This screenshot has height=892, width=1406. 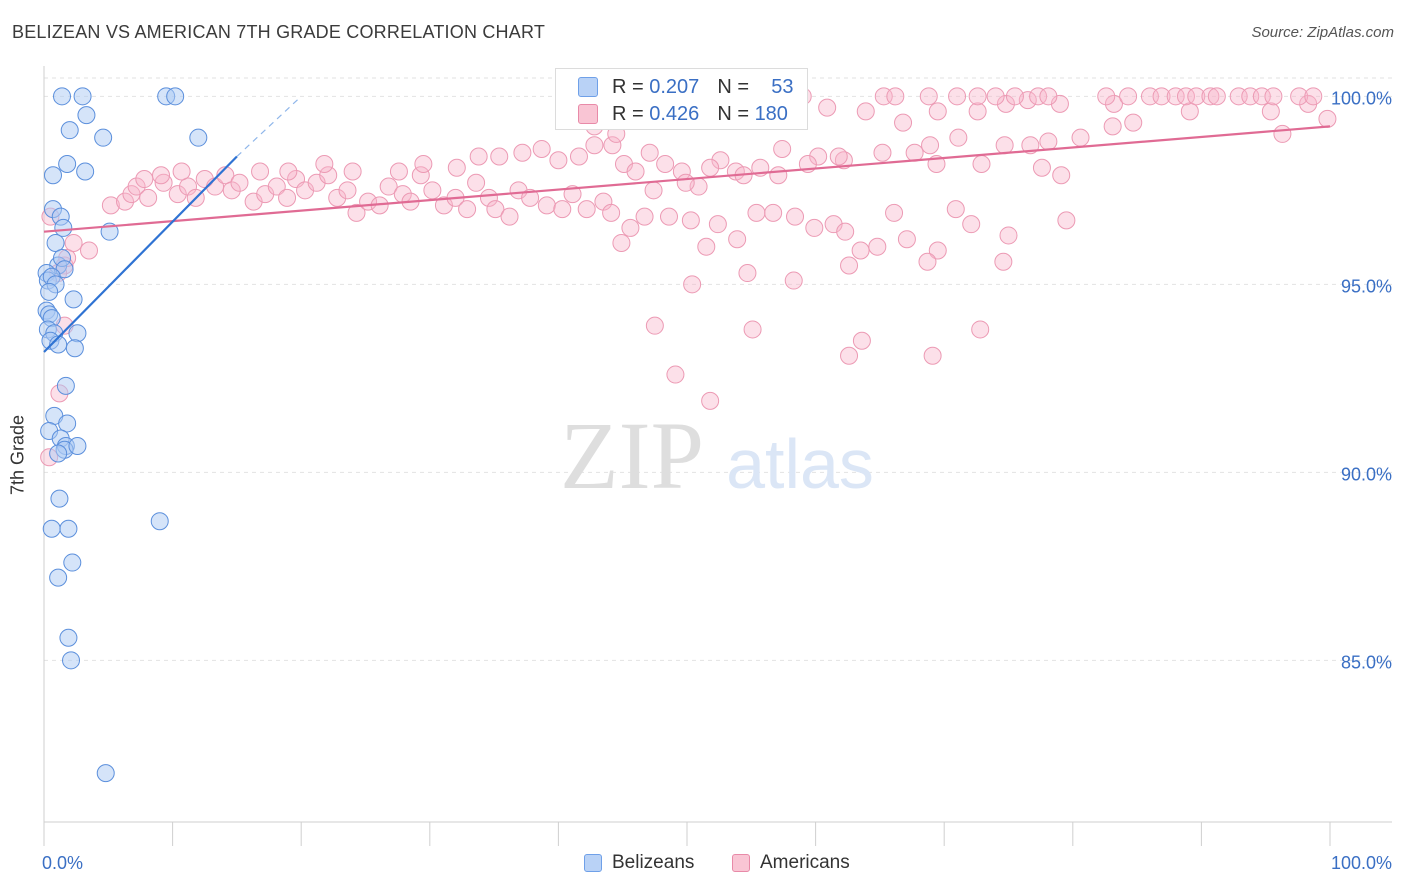 What do you see at coordinates (683, 114) in the screenshot?
I see `stats-row-americans: R = 0.426 N = 180` at bounding box center [683, 114].